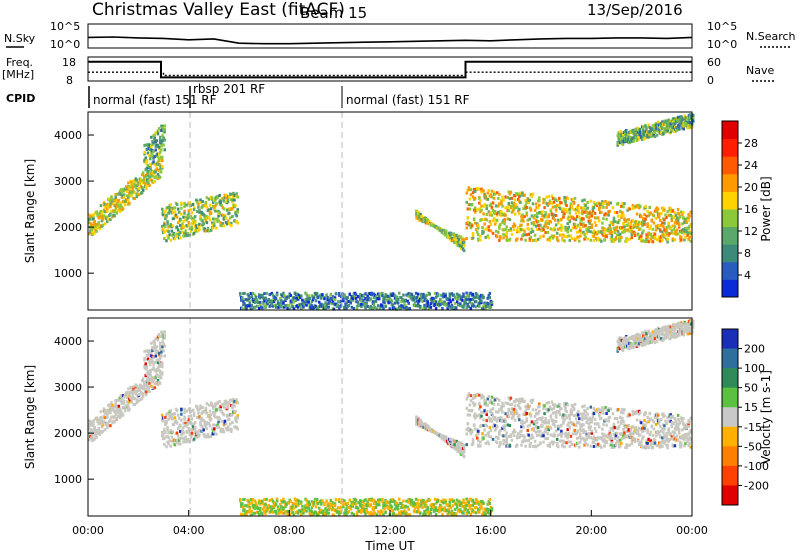  I want to click on freq-tick-low: 8, so click(69, 80).